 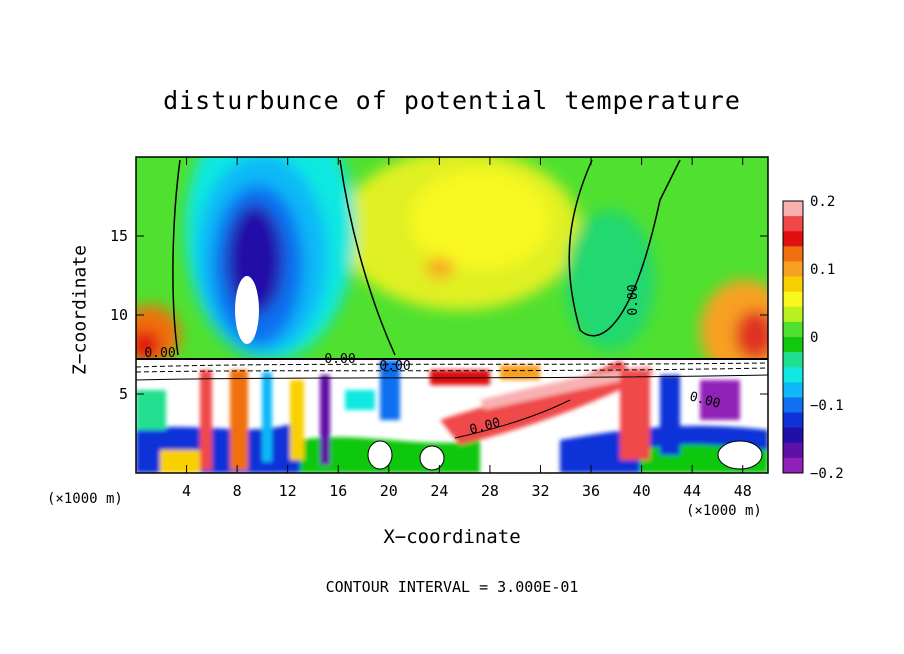 What do you see at coordinates (237, 491) in the screenshot?
I see `x-tick-label: 8` at bounding box center [237, 491].